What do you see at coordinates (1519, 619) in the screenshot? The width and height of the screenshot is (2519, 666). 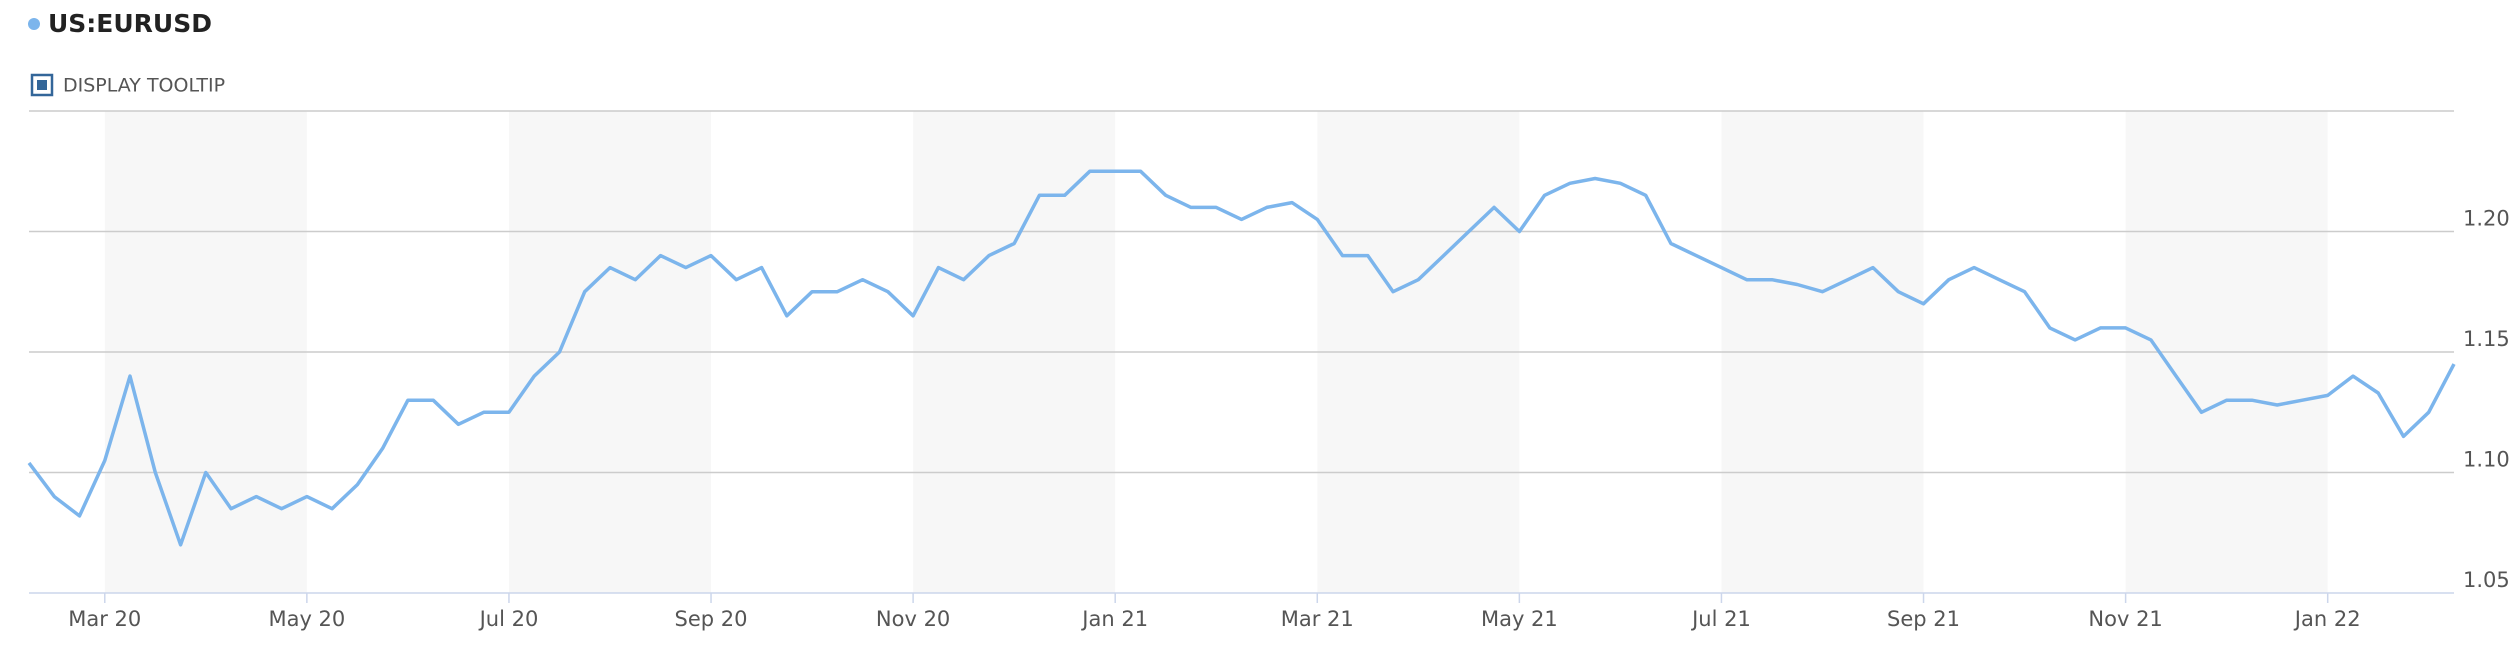 I see `x-tick-label: May 21` at bounding box center [1519, 619].